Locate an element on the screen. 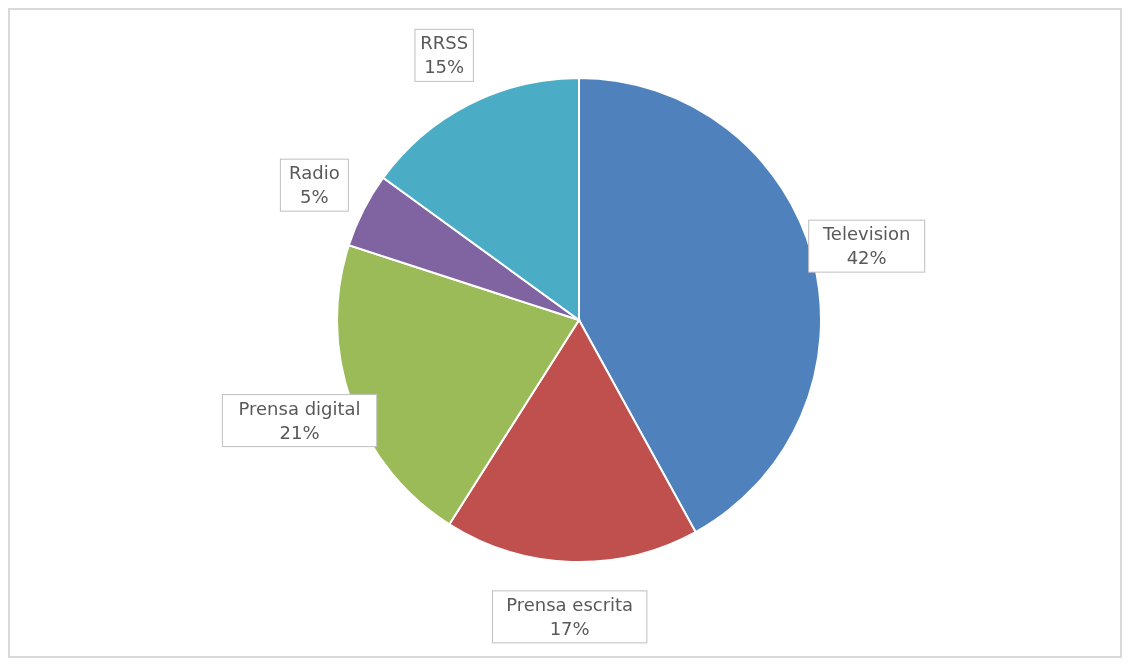  slice-label: RRSS is located at coordinates (444, 43).